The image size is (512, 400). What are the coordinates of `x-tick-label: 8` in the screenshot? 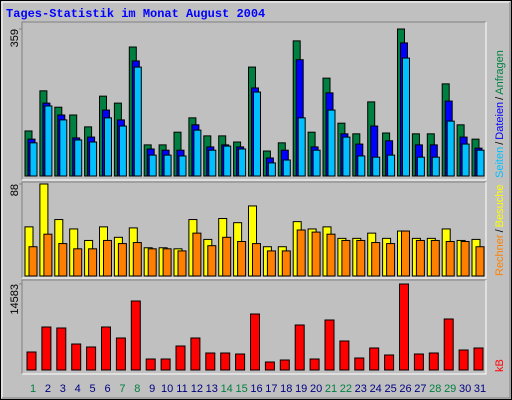 It's located at (137, 389).